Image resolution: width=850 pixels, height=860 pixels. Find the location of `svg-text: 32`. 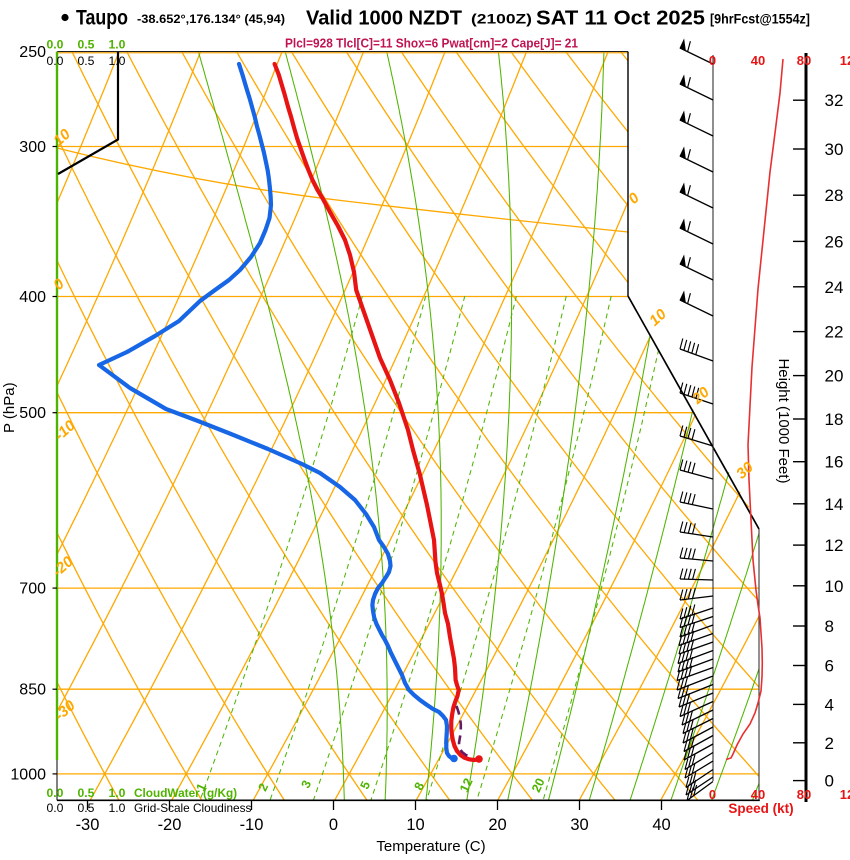

svg-text: 32 is located at coordinates (834, 100).